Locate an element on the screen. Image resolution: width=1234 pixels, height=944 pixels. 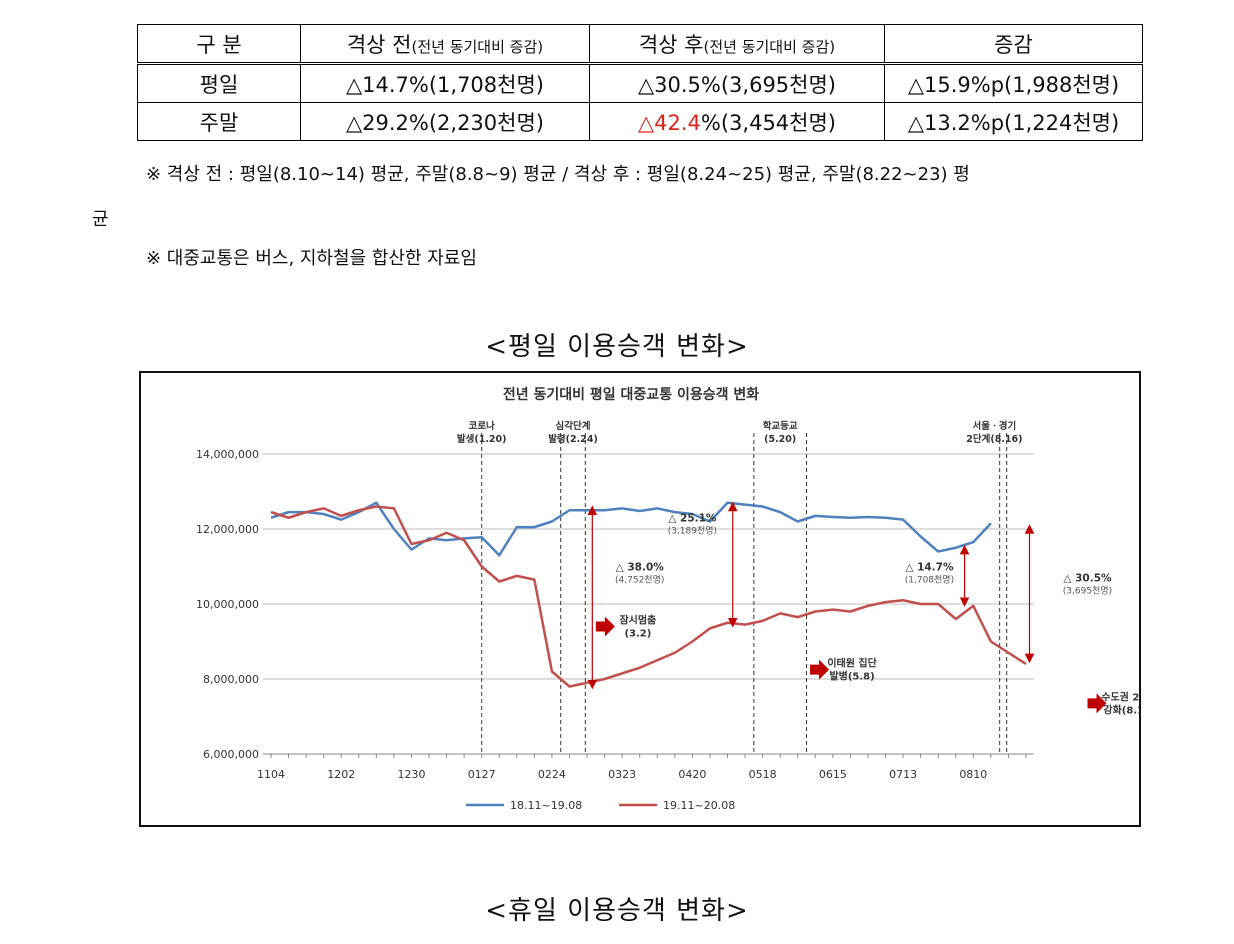
arrow-note-line1: 이태원 집단 is located at coordinates (852, 663).